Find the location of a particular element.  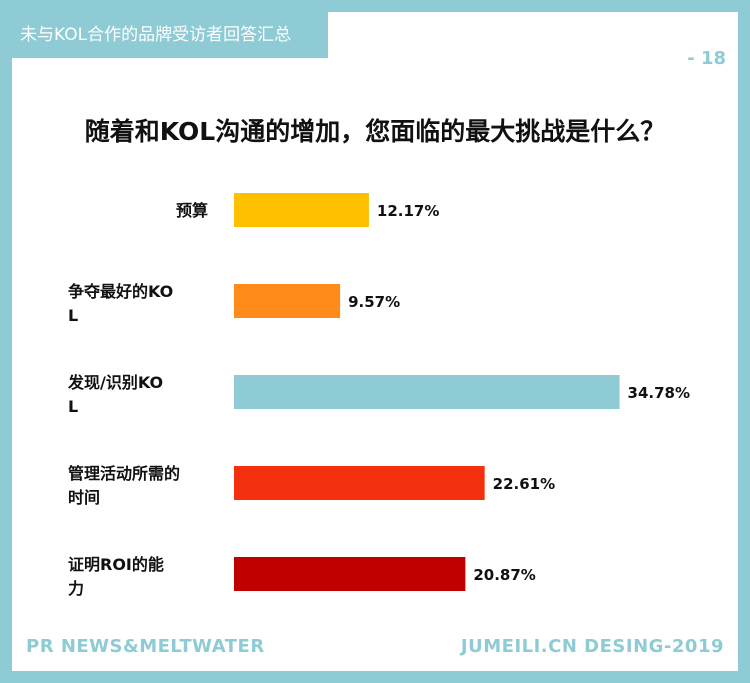

value-label-2: 34.78% is located at coordinates (659, 393).